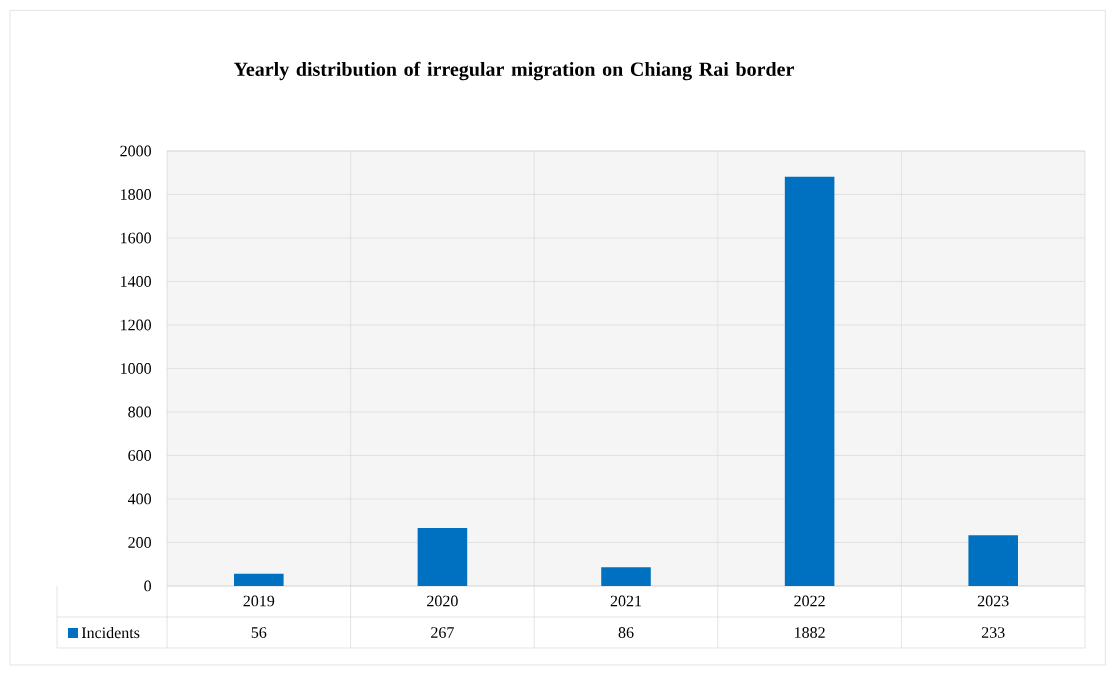 The image size is (1112, 677). What do you see at coordinates (139, 499) in the screenshot?
I see `y-tick-label: 400` at bounding box center [139, 499].